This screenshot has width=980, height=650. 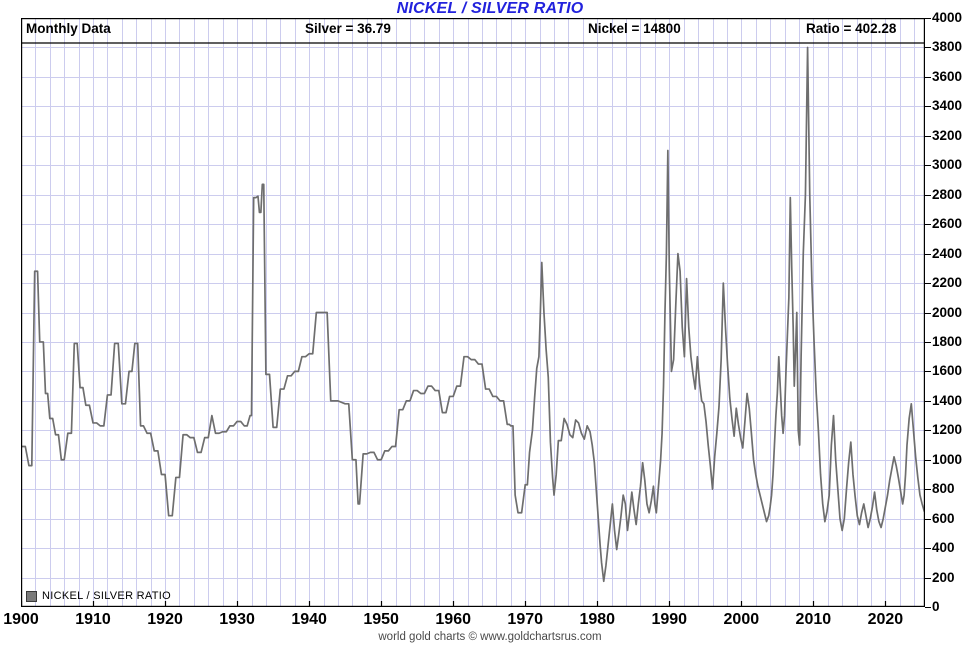 What do you see at coordinates (947, 371) in the screenshot?
I see `y-axis-tick-label: 1600` at bounding box center [947, 371].